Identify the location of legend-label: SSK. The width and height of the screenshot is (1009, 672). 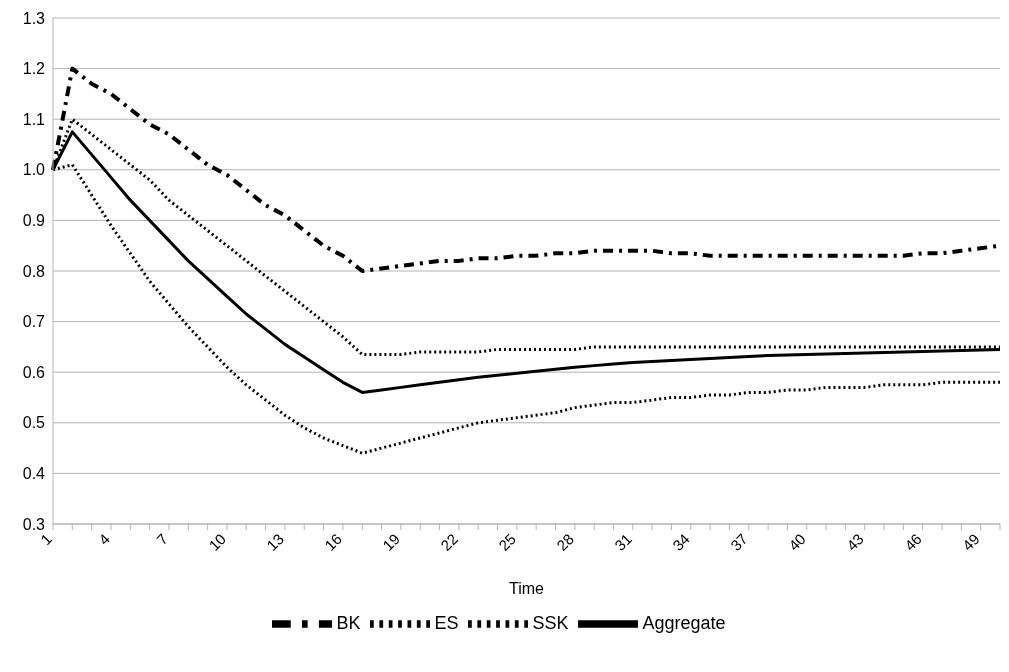
(550, 622).